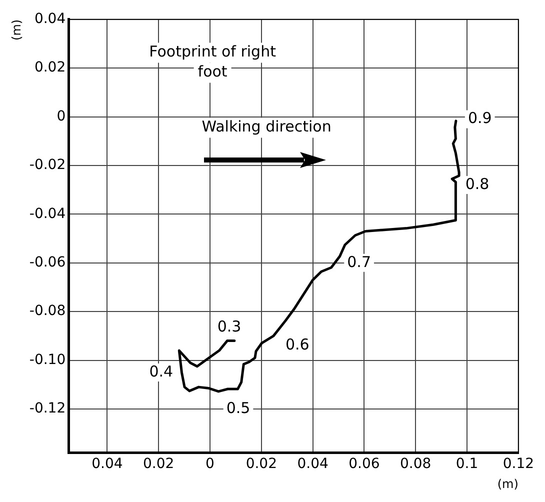 The height and width of the screenshot is (502, 545). Describe the element at coordinates (229, 326) in the screenshot. I see `annotation: 0.3` at that location.